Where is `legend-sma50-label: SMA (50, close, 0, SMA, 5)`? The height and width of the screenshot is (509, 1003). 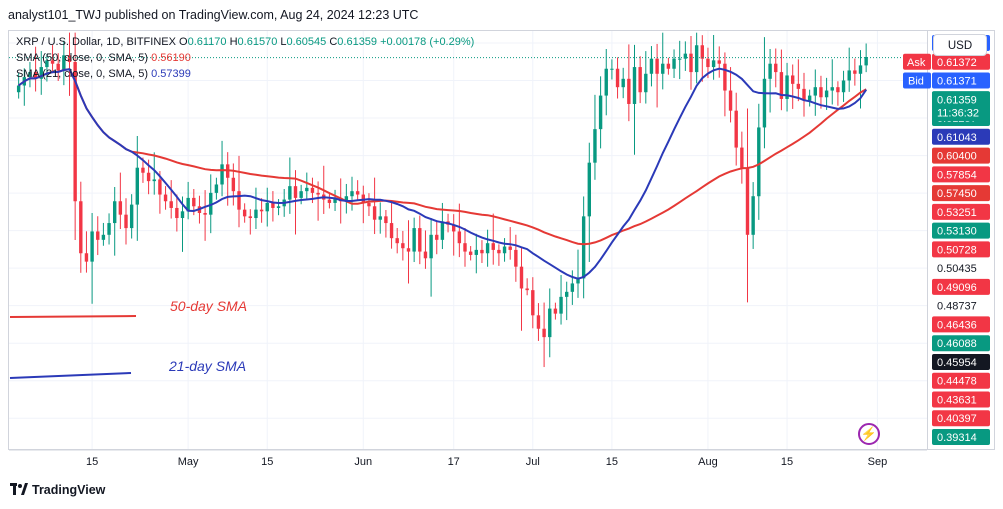
legend-sma50-label: SMA (50, close, 0, SMA, 5) is located at coordinates (82, 58).